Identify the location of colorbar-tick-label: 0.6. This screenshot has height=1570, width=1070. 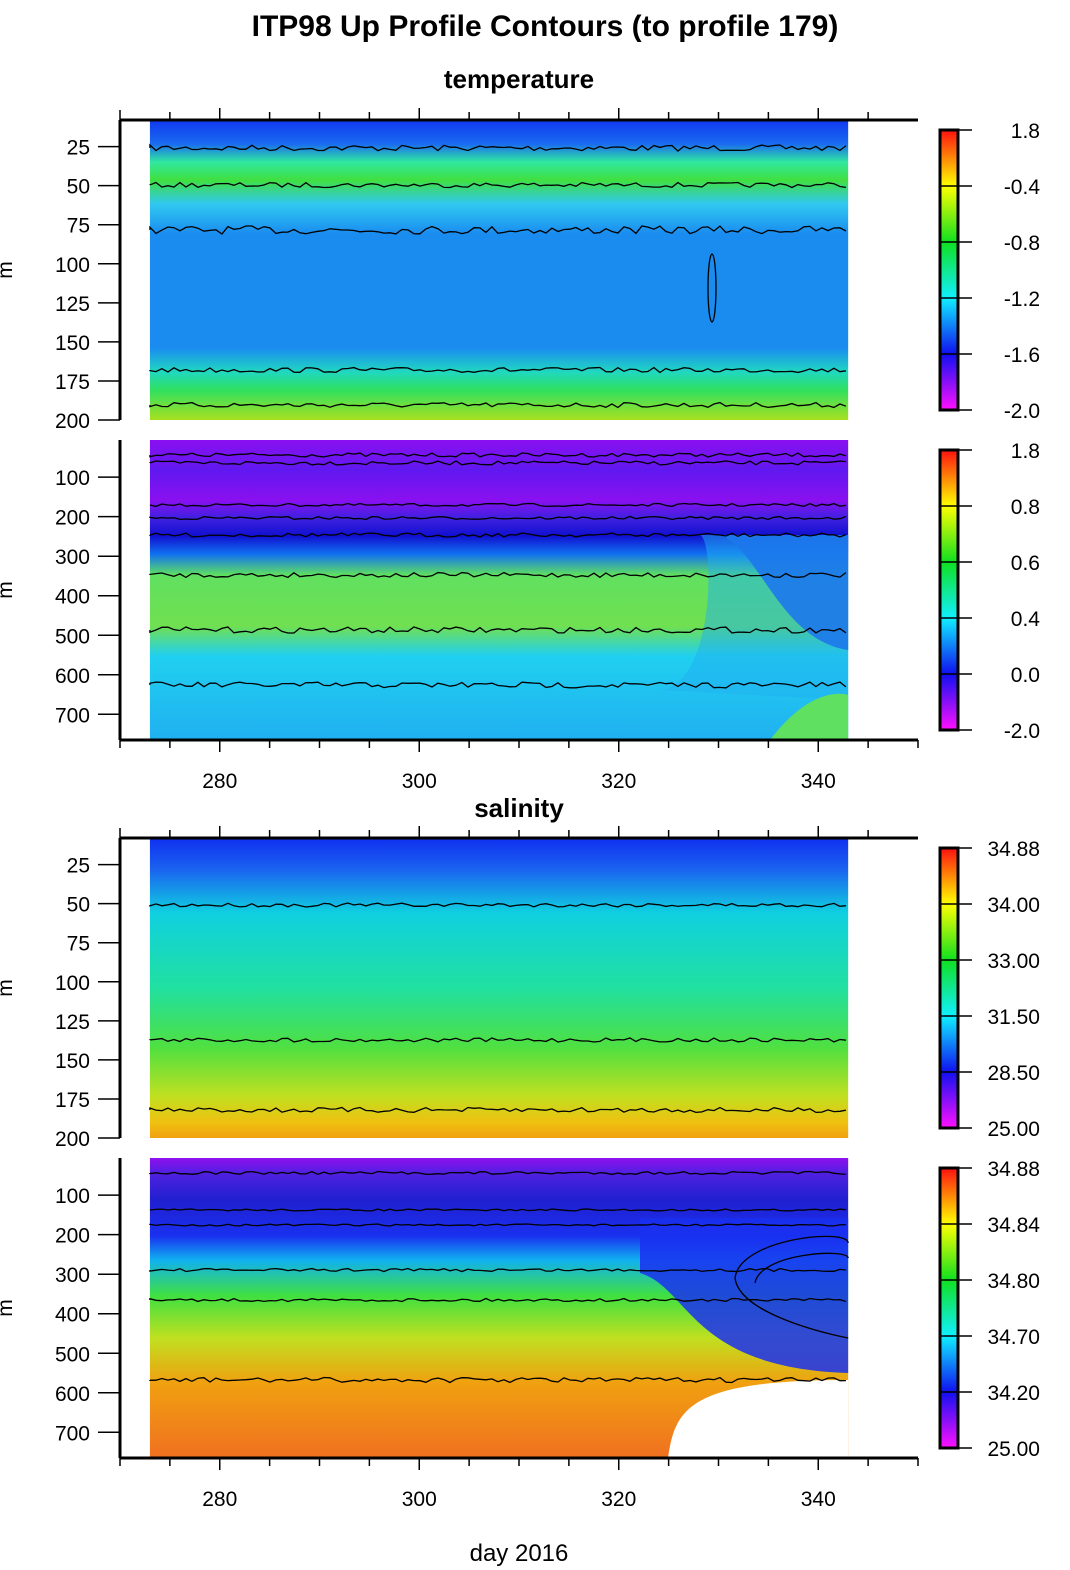
(1025, 563).